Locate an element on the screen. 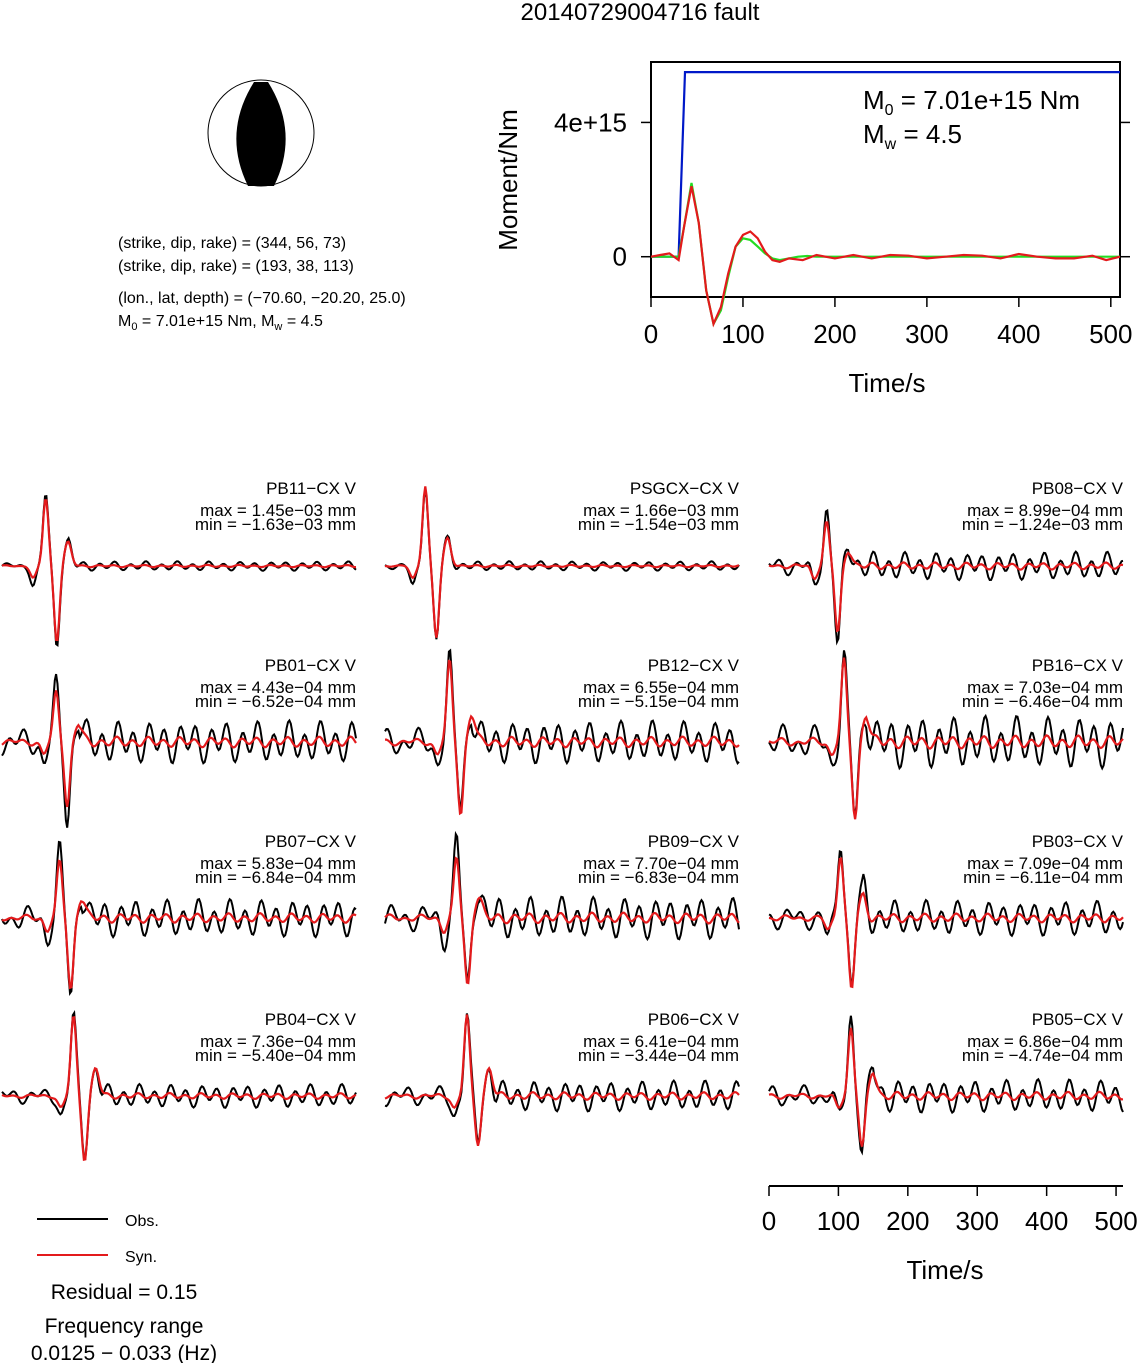 Image resolution: width=1139 pixels, height=1363 pixels. plane1-text: (strike, dip, rake) = (344, 56, 73) is located at coordinates (232, 243).